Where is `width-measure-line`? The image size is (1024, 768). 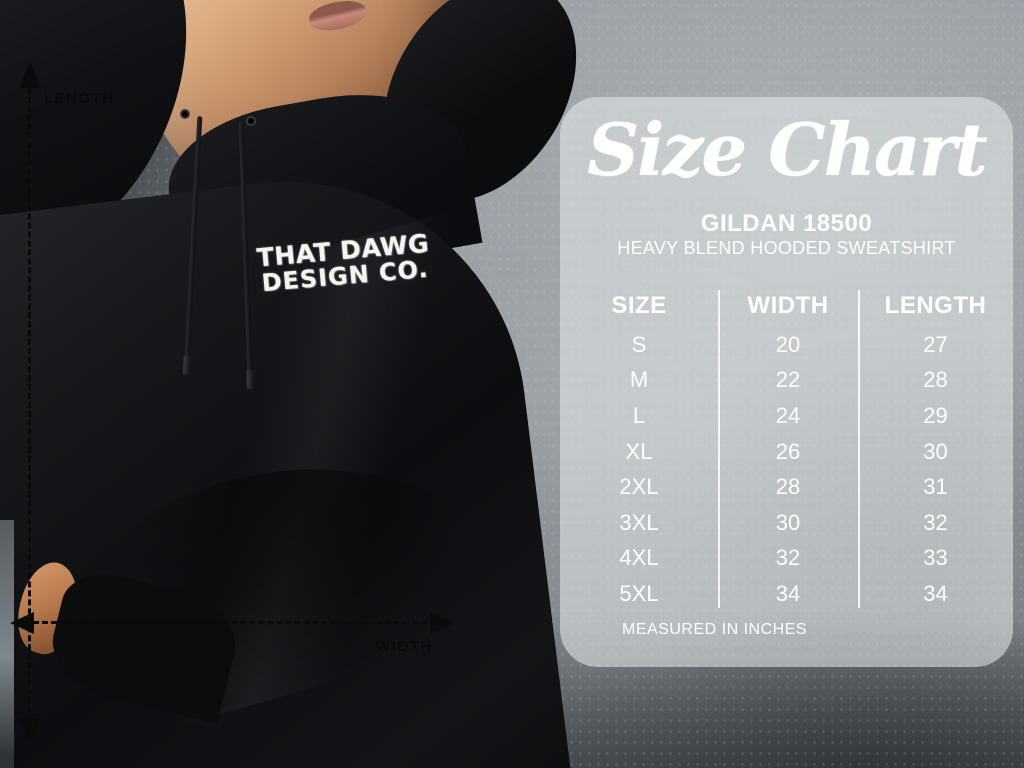 width-measure-line is located at coordinates (230, 622).